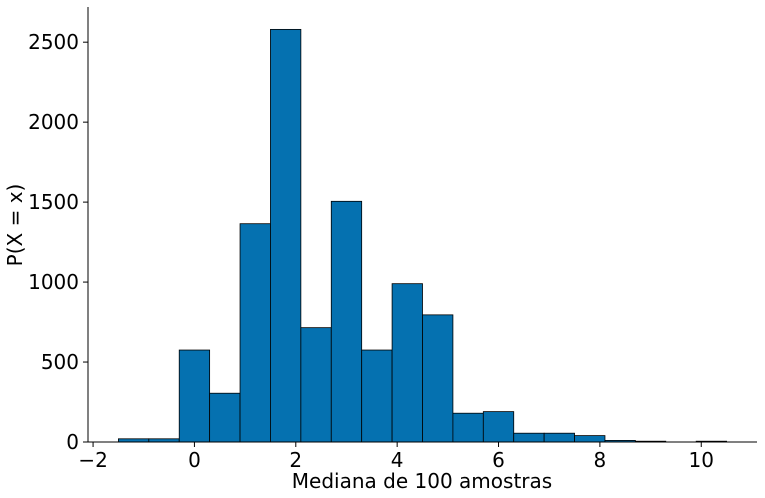  What do you see at coordinates (422, 481) in the screenshot?
I see `x-axis-label: Mediana de 100 amostras` at bounding box center [422, 481].